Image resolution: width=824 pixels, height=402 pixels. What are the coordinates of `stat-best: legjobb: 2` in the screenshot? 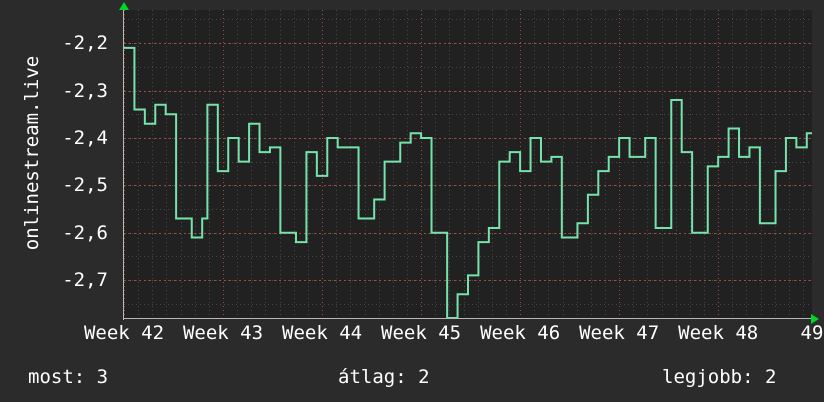 It's located at (719, 377).